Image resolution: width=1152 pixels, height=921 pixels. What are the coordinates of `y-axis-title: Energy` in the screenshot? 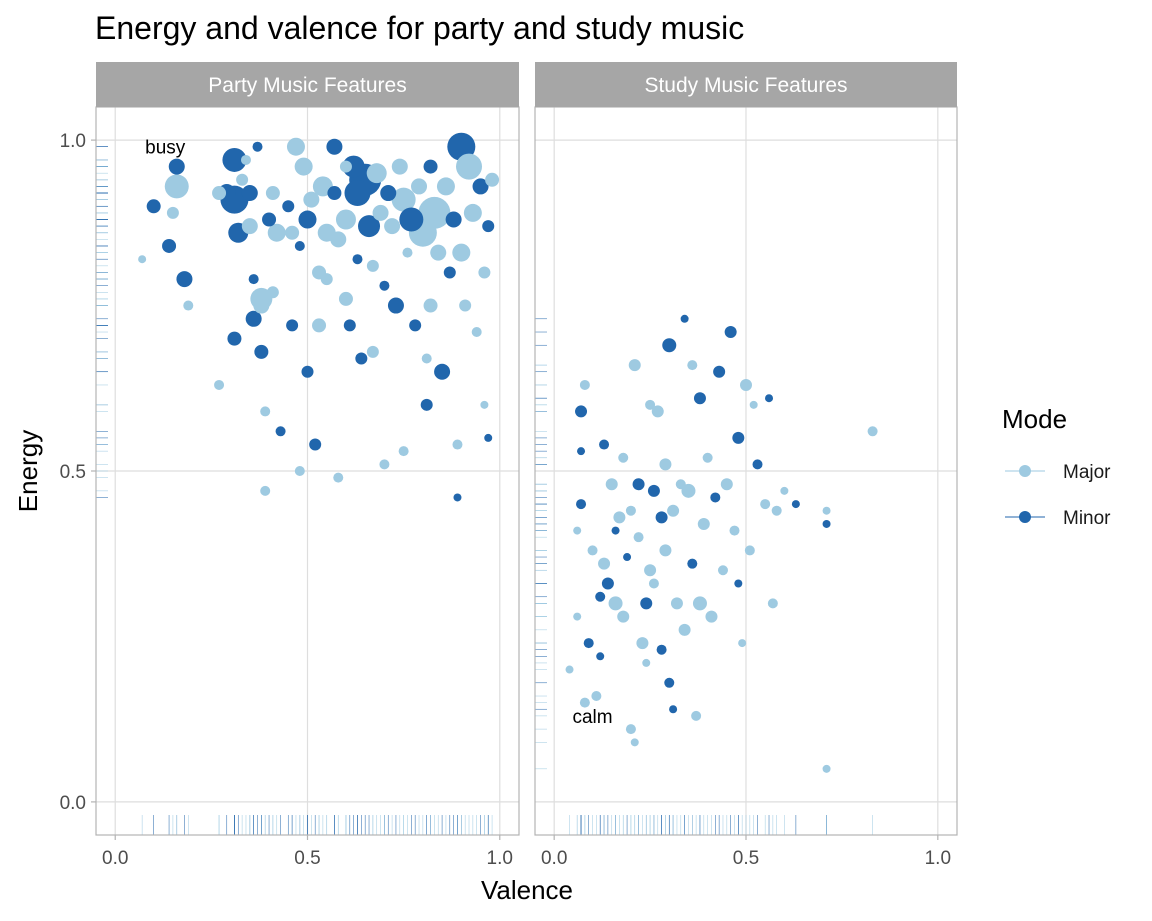 It's located at (28, 471).